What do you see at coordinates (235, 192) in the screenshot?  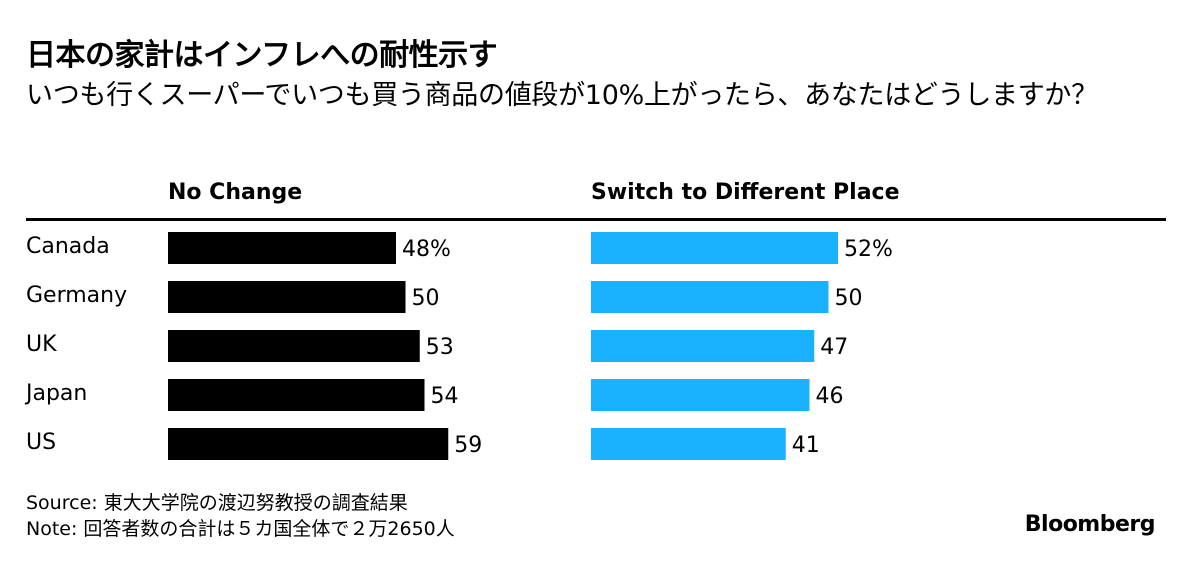 I see `panel-header-no-change: No Change` at bounding box center [235, 192].